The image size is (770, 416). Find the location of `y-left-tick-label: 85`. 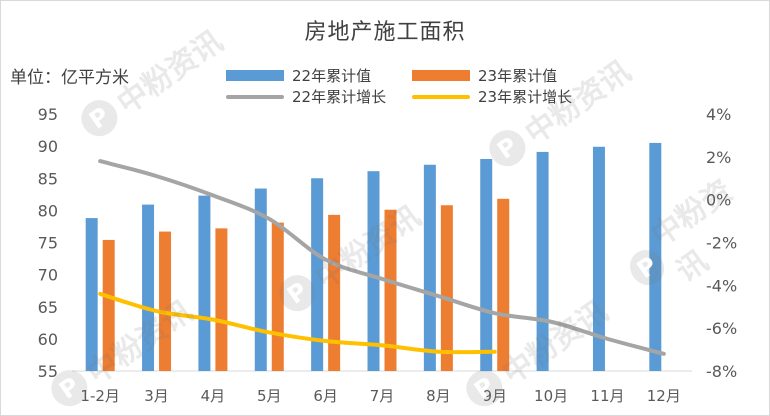

y-left-tick-label: 85 is located at coordinates (48, 178).